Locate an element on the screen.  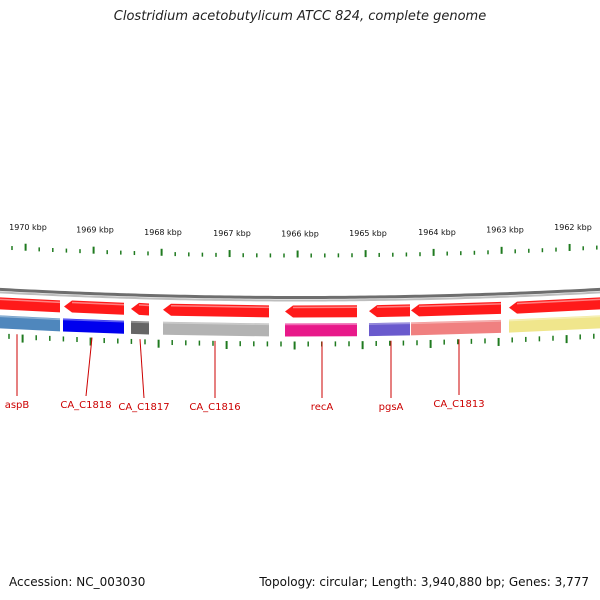
gene-track is located at coordinates (300, 326).